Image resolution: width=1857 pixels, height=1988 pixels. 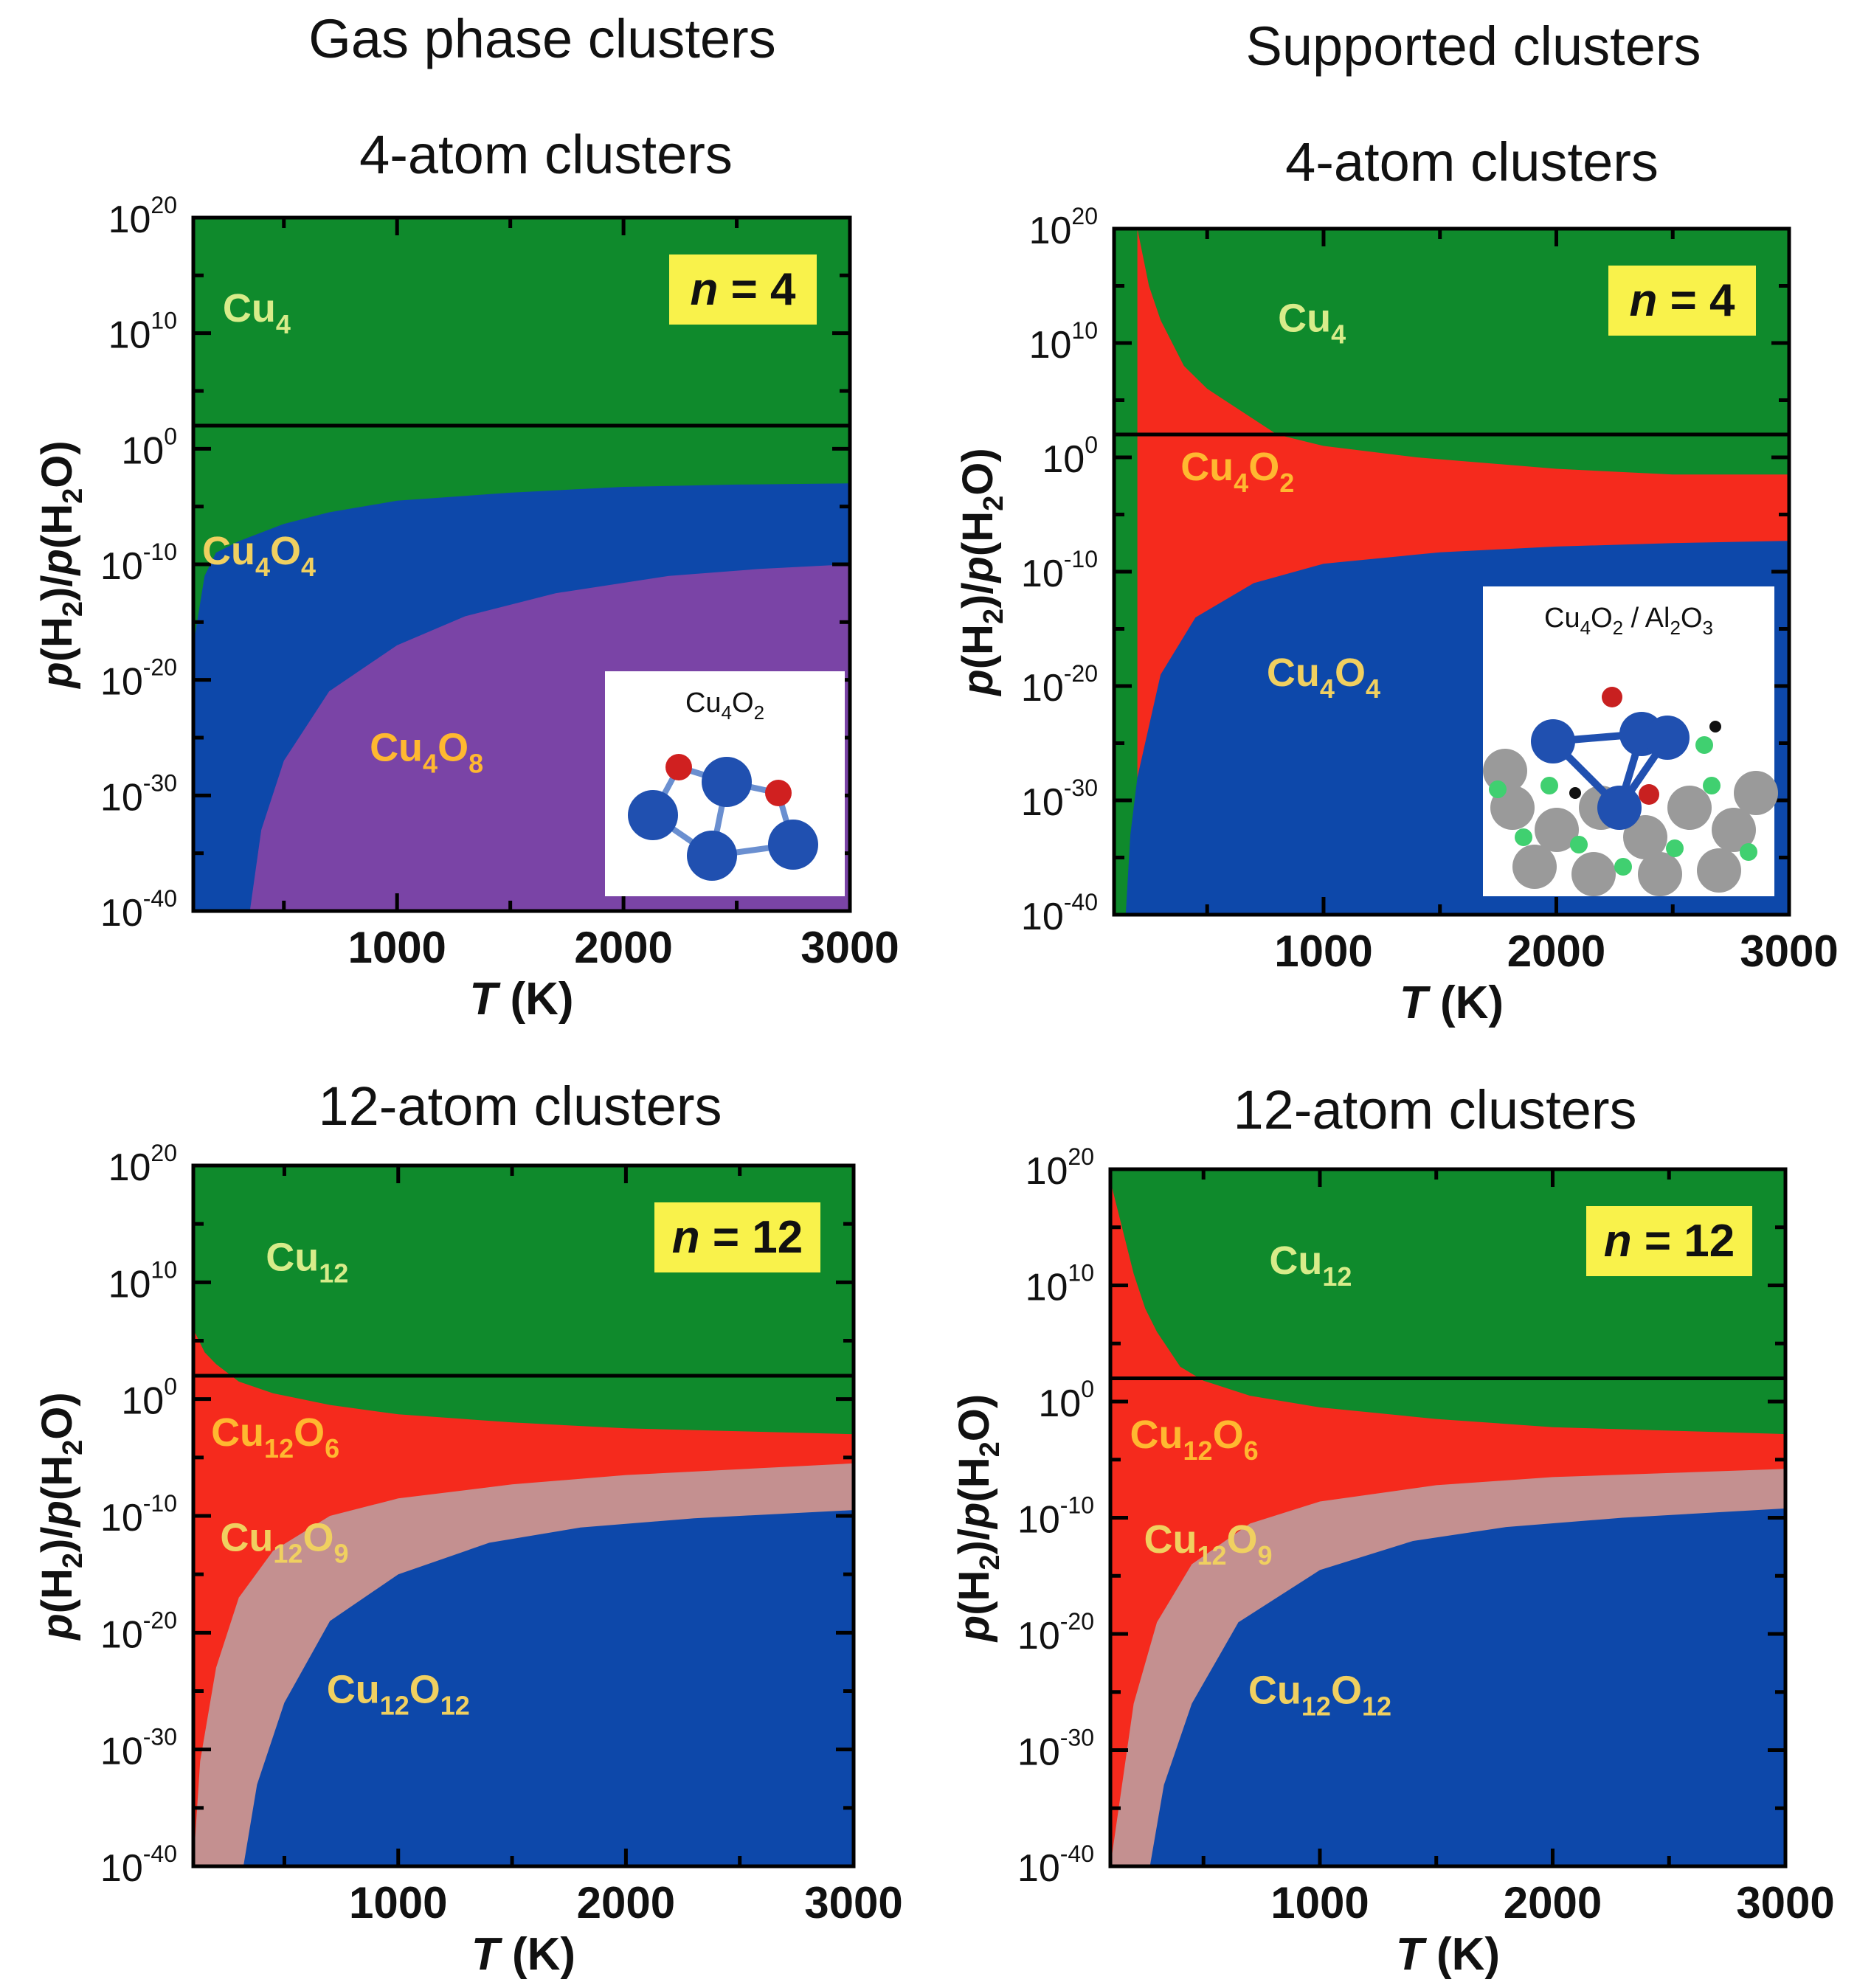 I want to click on inset-structure: Cu4O2, so click(x=725, y=784).